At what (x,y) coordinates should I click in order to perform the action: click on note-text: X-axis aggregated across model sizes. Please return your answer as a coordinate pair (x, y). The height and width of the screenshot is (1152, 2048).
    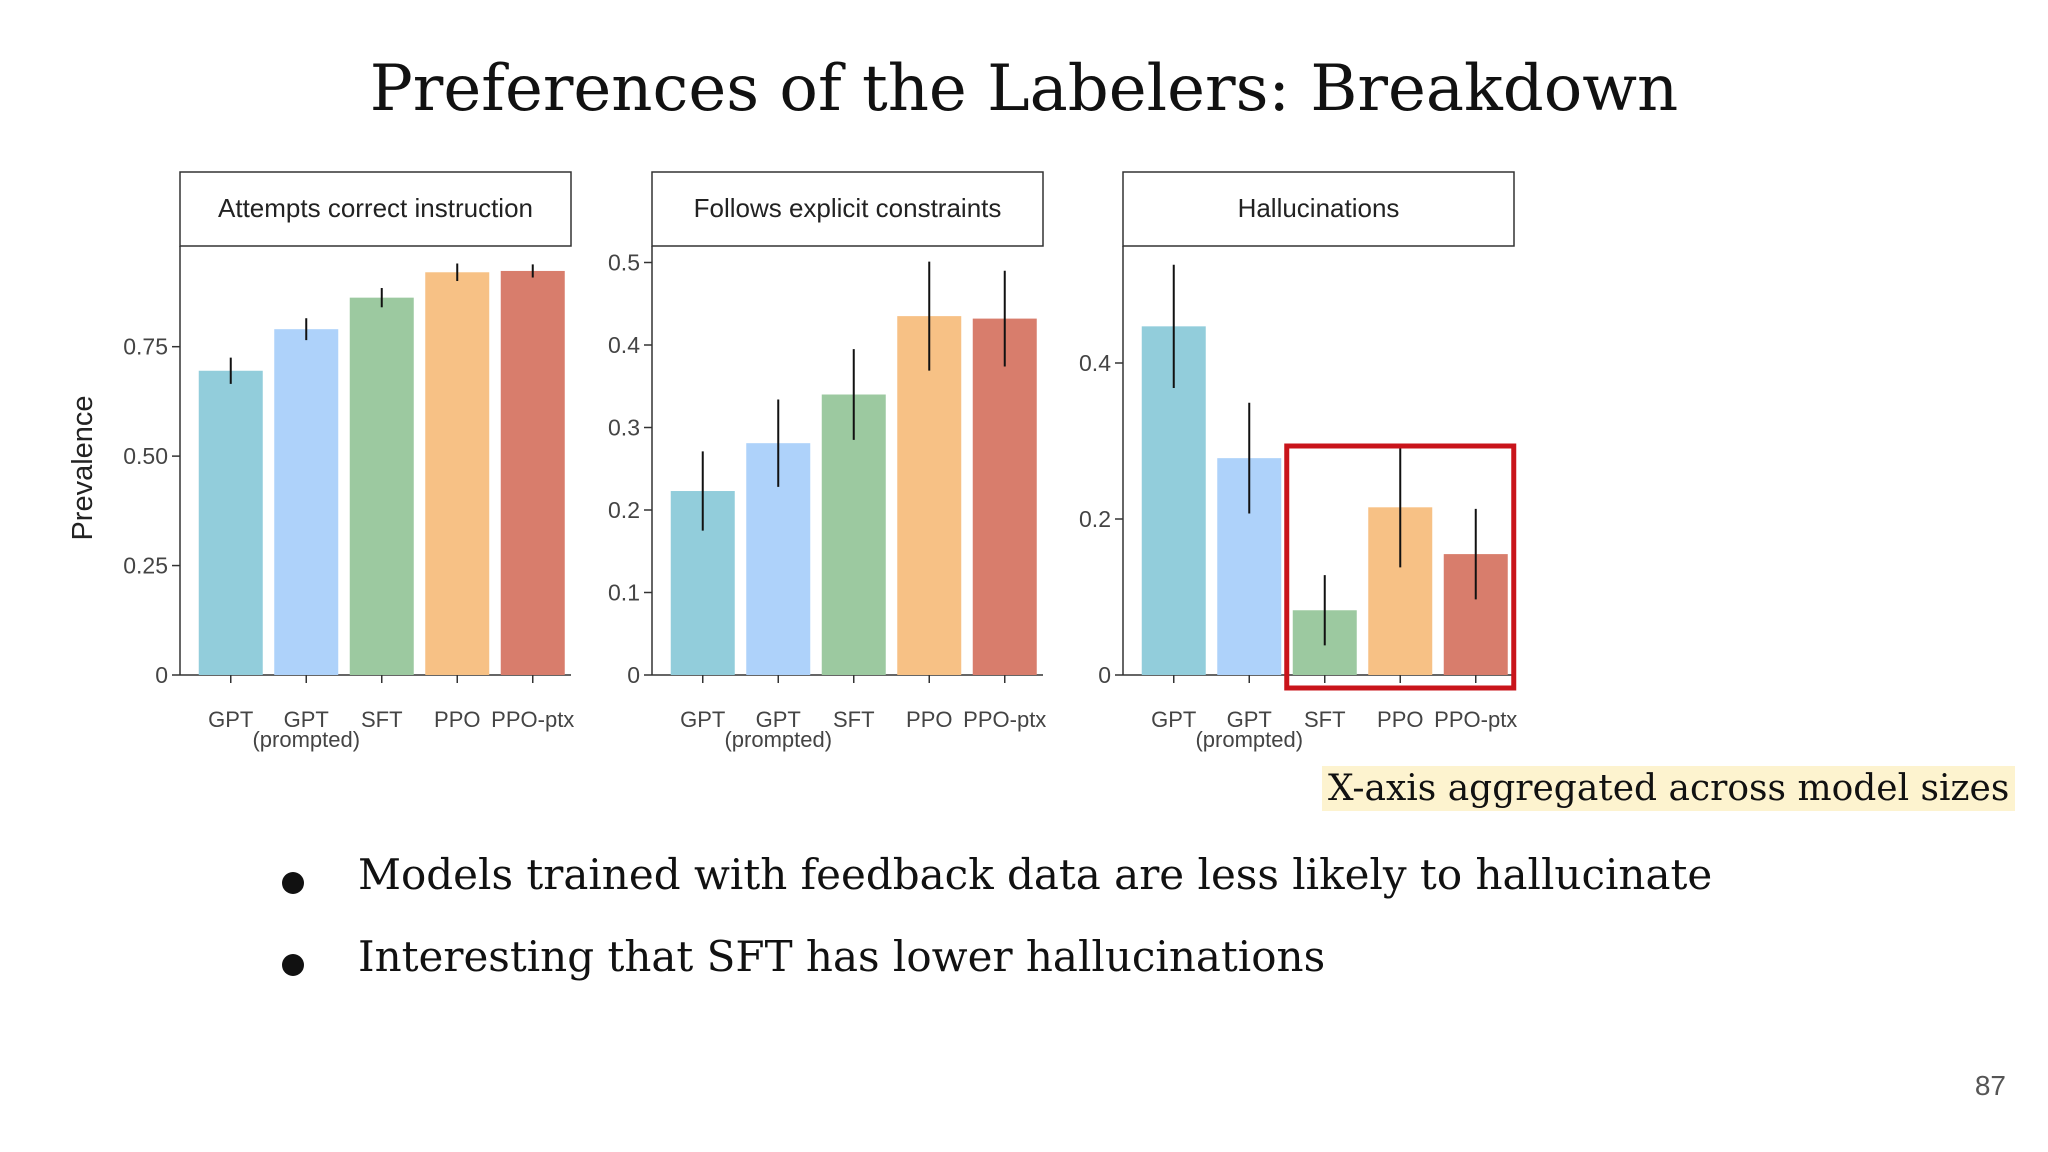
    Looking at the image, I should click on (1669, 788).